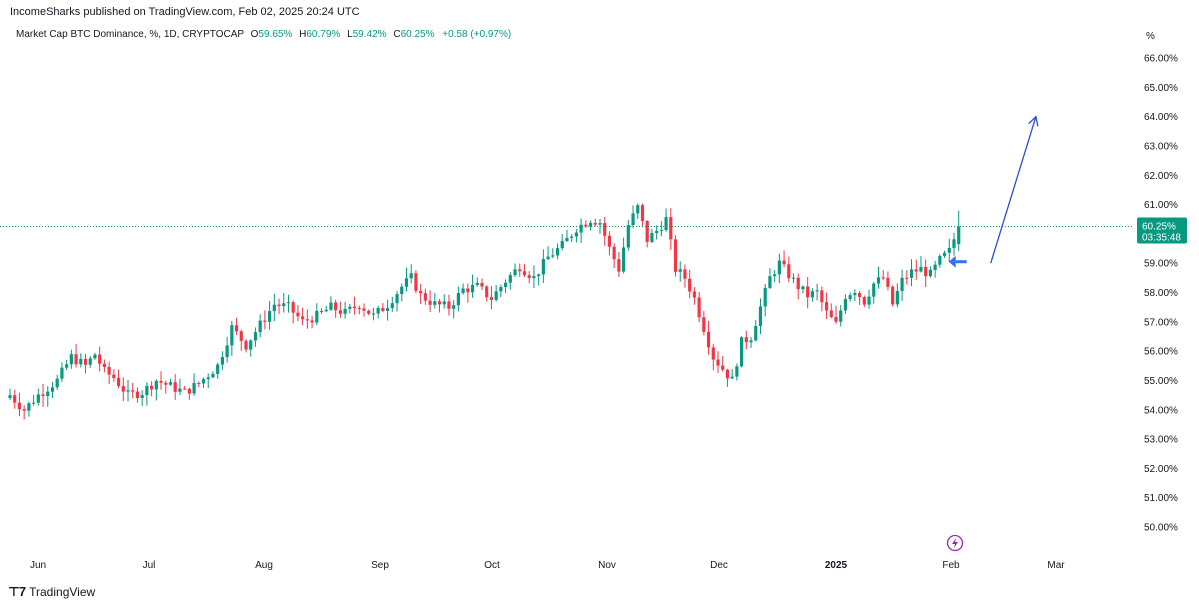 This screenshot has height=606, width=1199. Describe the element at coordinates (51, 592) in the screenshot. I see `tradingview-footer: ⊤7 TradingView` at that location.